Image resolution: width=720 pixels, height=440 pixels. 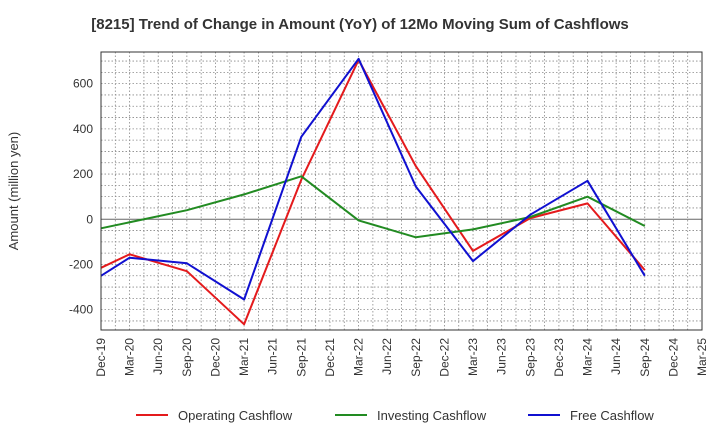 What do you see at coordinates (81, 197) in the screenshot?
I see `y-tick-labels: -400 -200 0 200 400 600` at bounding box center [81, 197].